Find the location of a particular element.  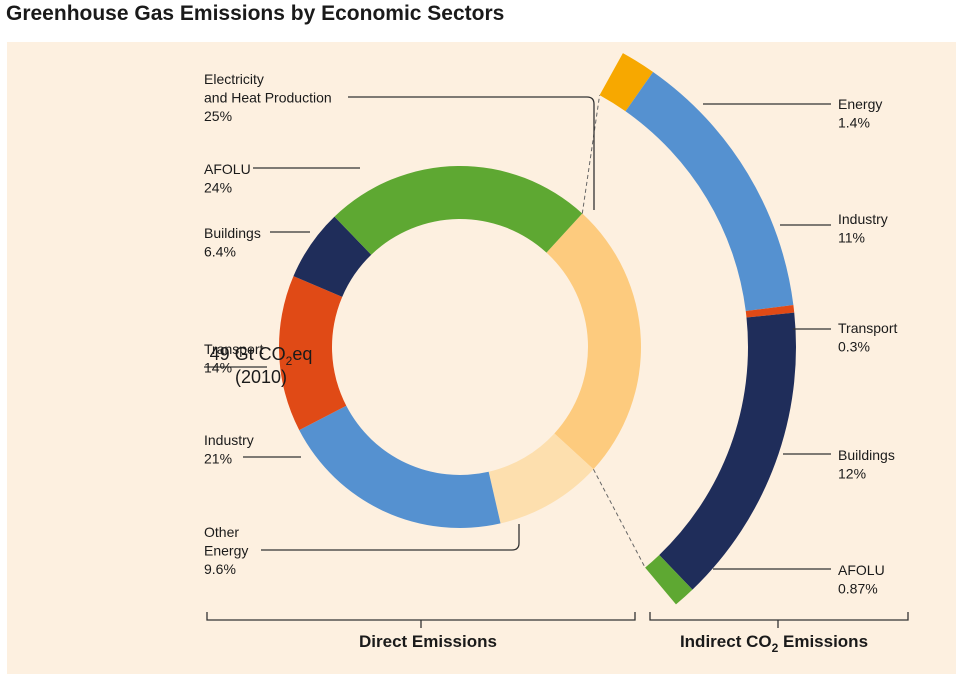

arc-segment-afolu is located at coordinates (669, 579).